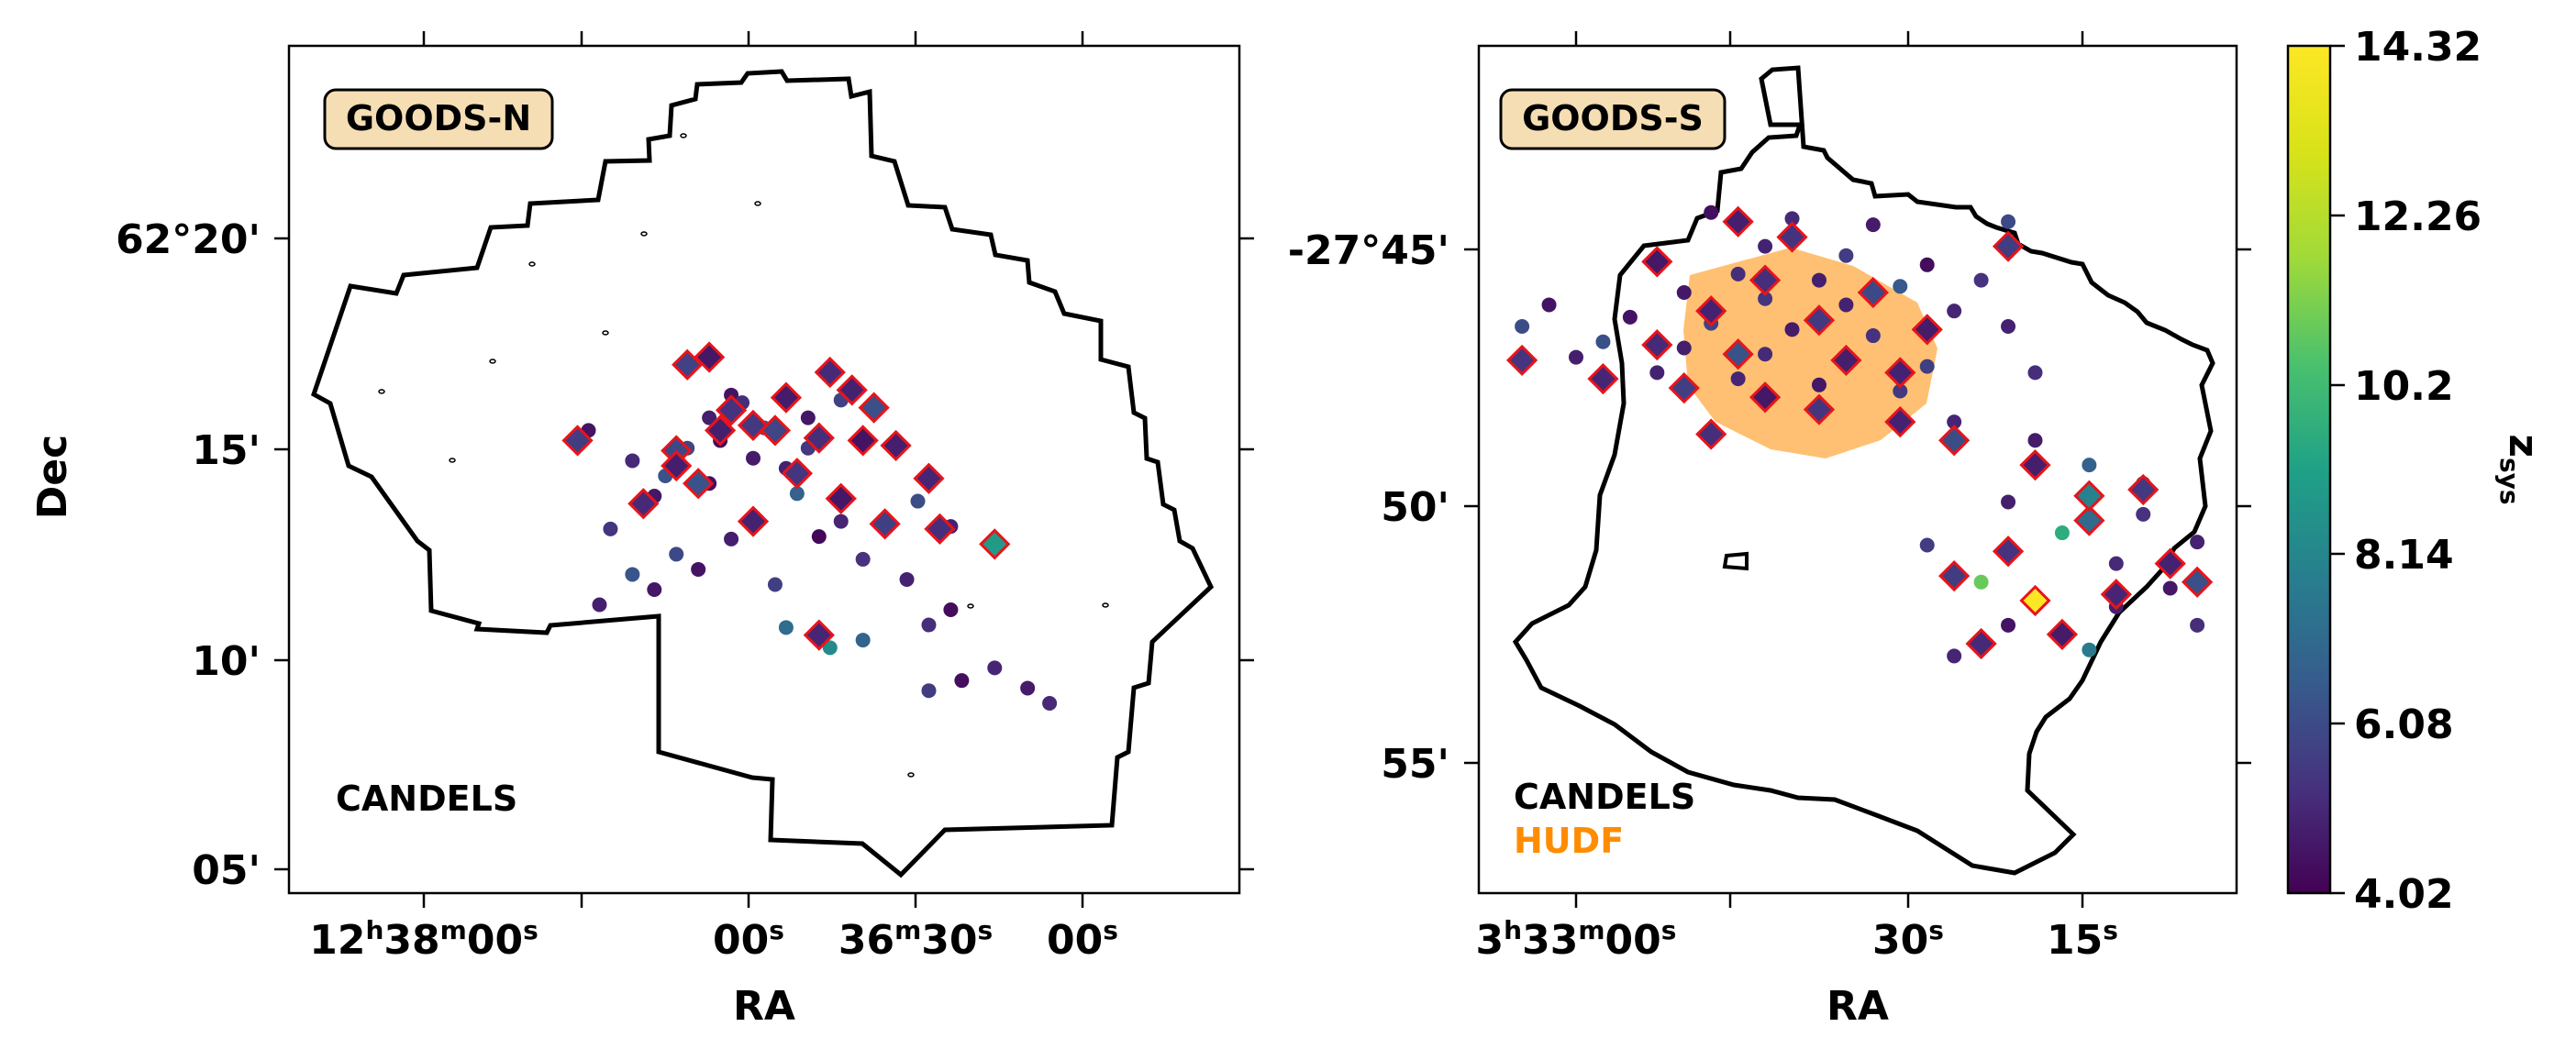  Describe the element at coordinates (226, 450) in the screenshot. I see `ytick-label: 15'` at that location.